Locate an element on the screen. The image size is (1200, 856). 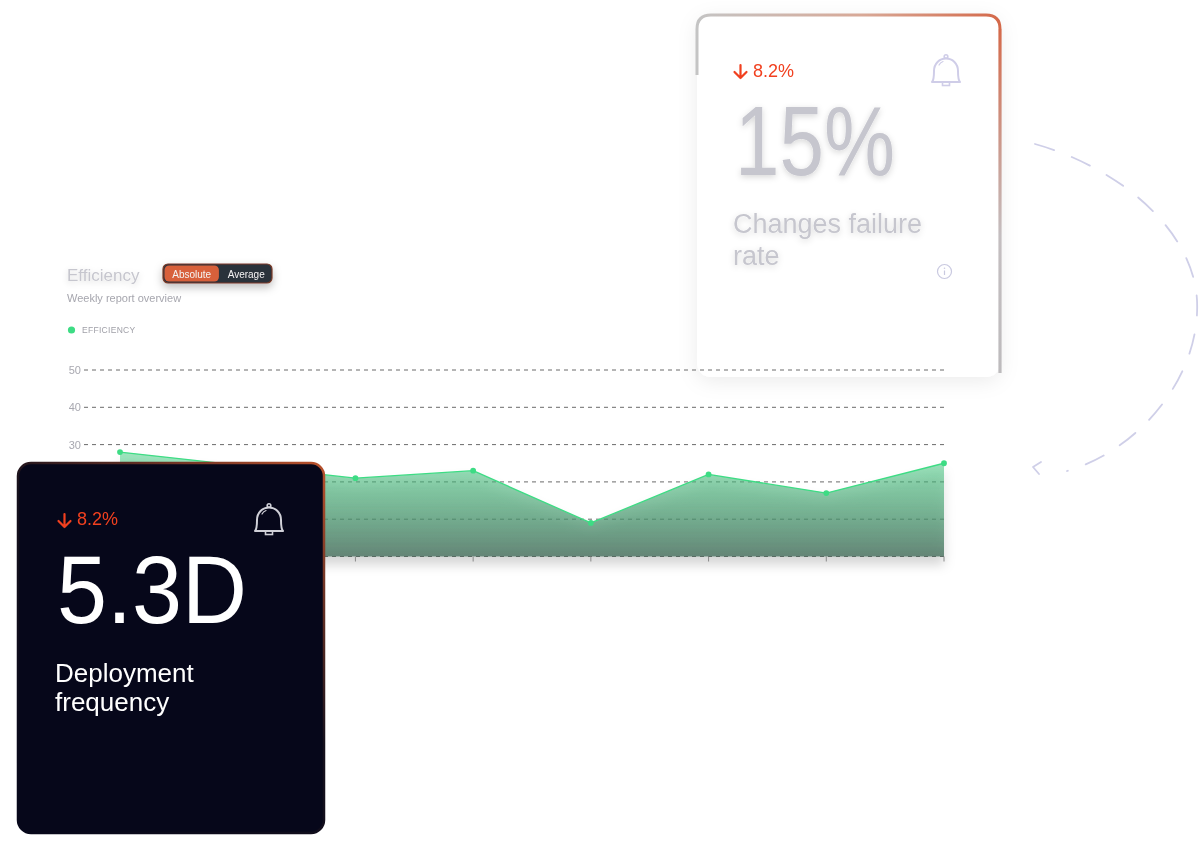
y-tick-label: 40 is located at coordinates (74, 407).